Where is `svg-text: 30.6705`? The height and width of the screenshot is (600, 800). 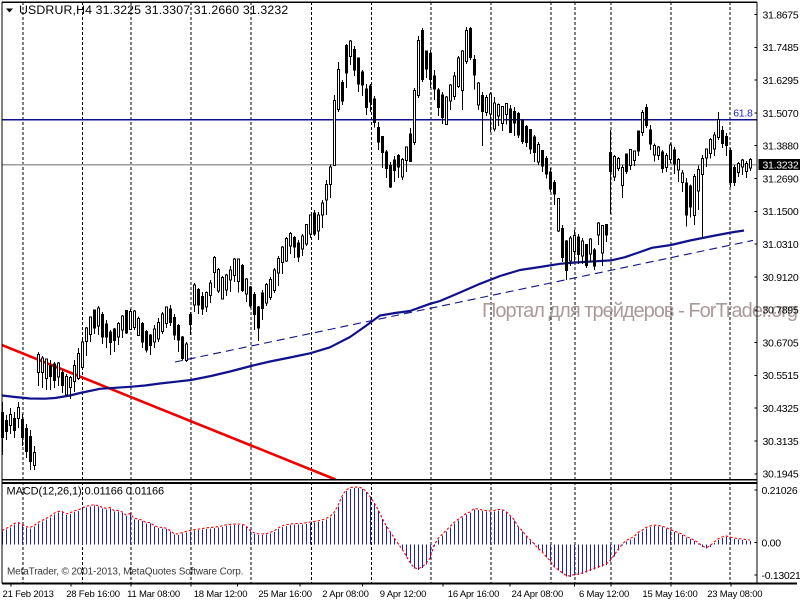
svg-text: 30.6705 is located at coordinates (781, 343).